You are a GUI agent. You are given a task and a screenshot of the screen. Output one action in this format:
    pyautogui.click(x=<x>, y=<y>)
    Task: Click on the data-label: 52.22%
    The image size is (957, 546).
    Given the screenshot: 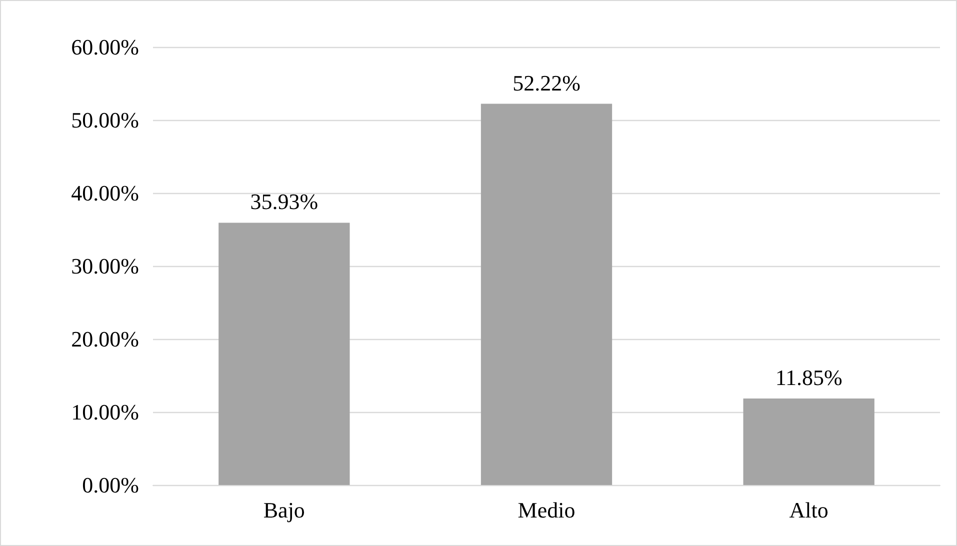 What is the action you would take?
    pyautogui.click(x=546, y=83)
    